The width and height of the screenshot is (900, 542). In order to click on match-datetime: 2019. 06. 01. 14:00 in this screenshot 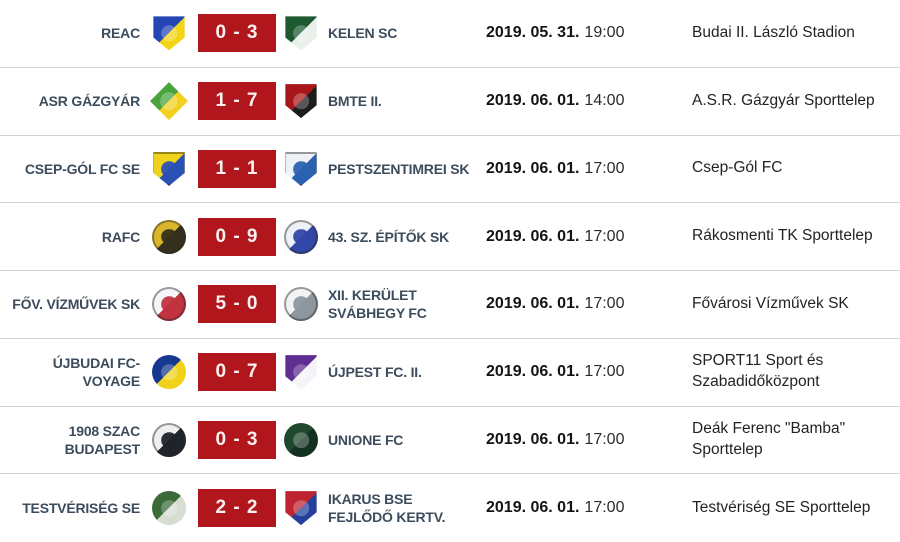, I will do `click(582, 101)`.